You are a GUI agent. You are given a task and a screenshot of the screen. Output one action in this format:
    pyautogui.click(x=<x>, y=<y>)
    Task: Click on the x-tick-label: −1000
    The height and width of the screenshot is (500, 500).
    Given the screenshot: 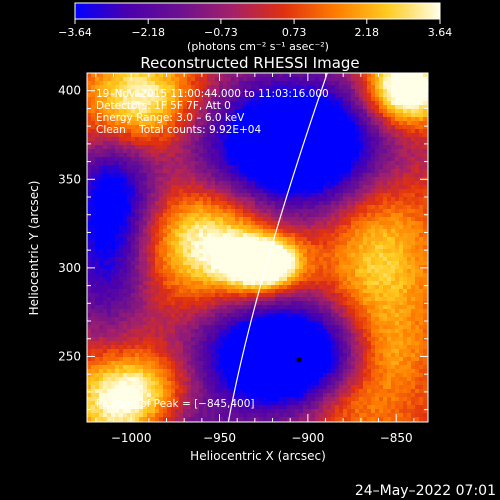 What is the action you would take?
    pyautogui.click(x=131, y=438)
    